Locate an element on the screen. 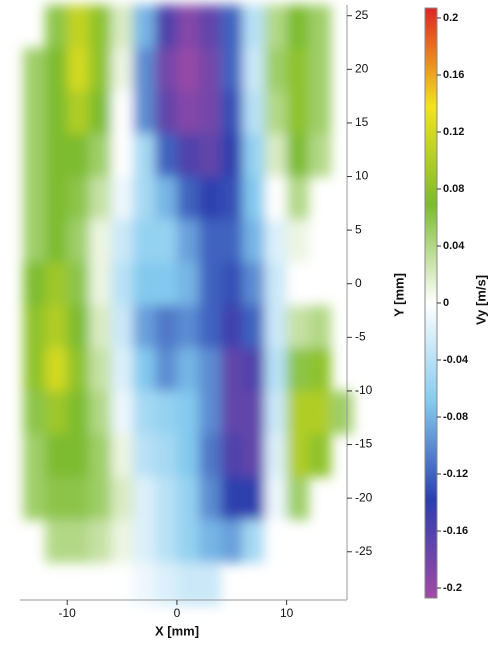 Image resolution: width=495 pixels, height=650 pixels. y-tick-label: -5 is located at coordinates (360, 337).